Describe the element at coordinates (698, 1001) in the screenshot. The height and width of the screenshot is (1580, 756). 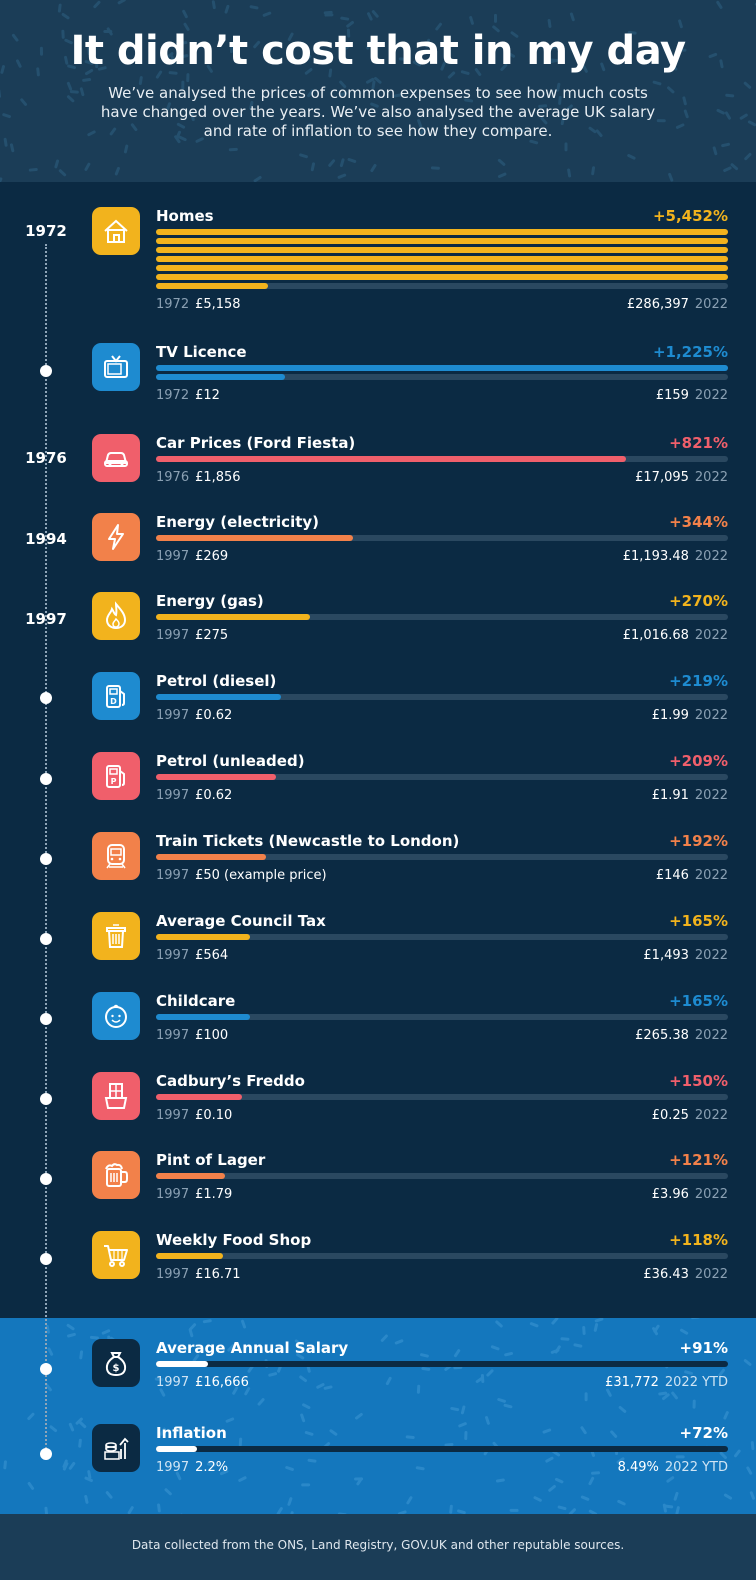
I see `item-percent-change: +165%` at that location.